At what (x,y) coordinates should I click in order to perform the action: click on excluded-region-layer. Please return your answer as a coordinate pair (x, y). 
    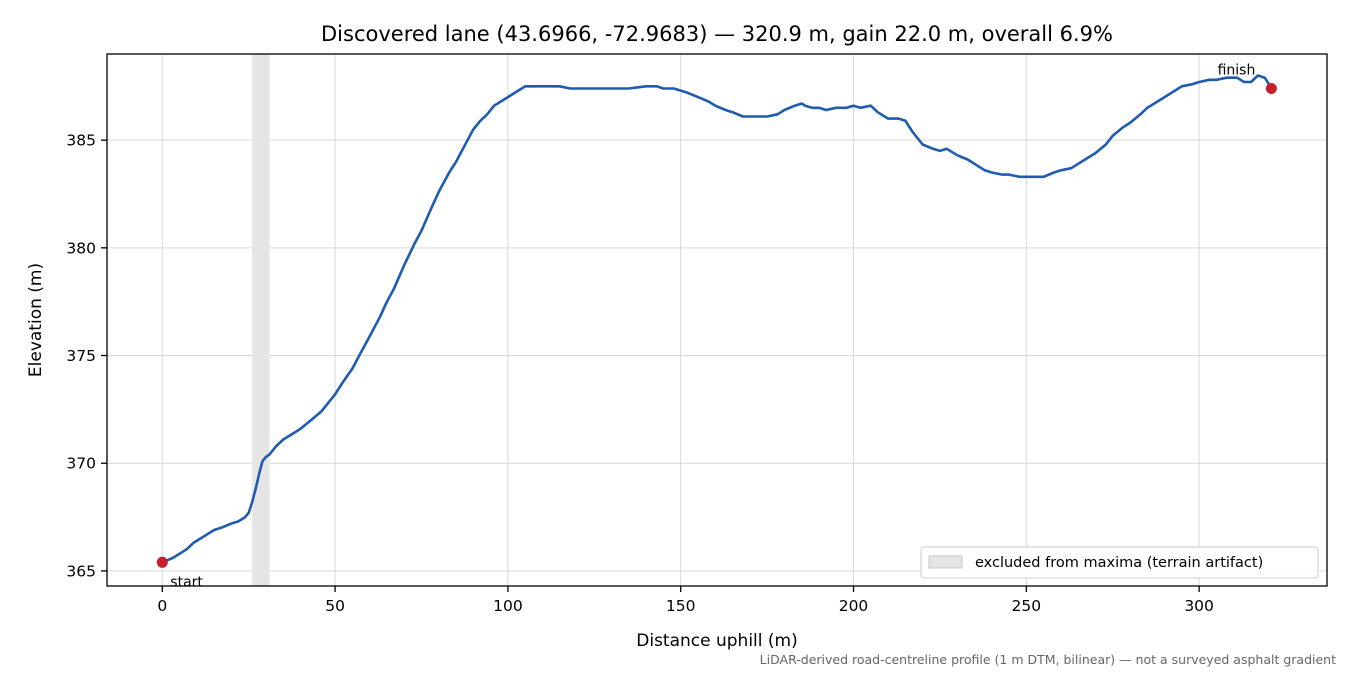
    Looking at the image, I should click on (261, 320).